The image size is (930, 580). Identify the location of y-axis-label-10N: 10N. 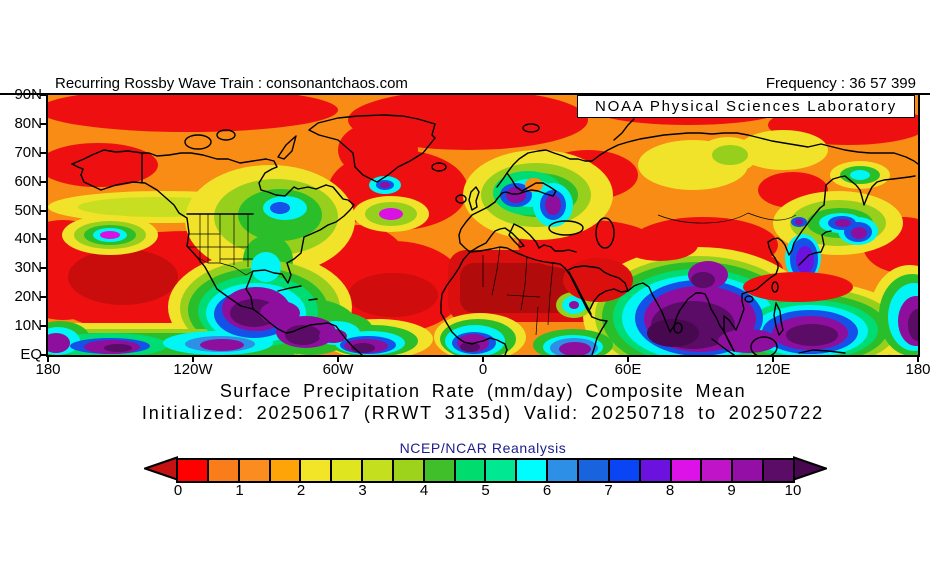
(28, 326).